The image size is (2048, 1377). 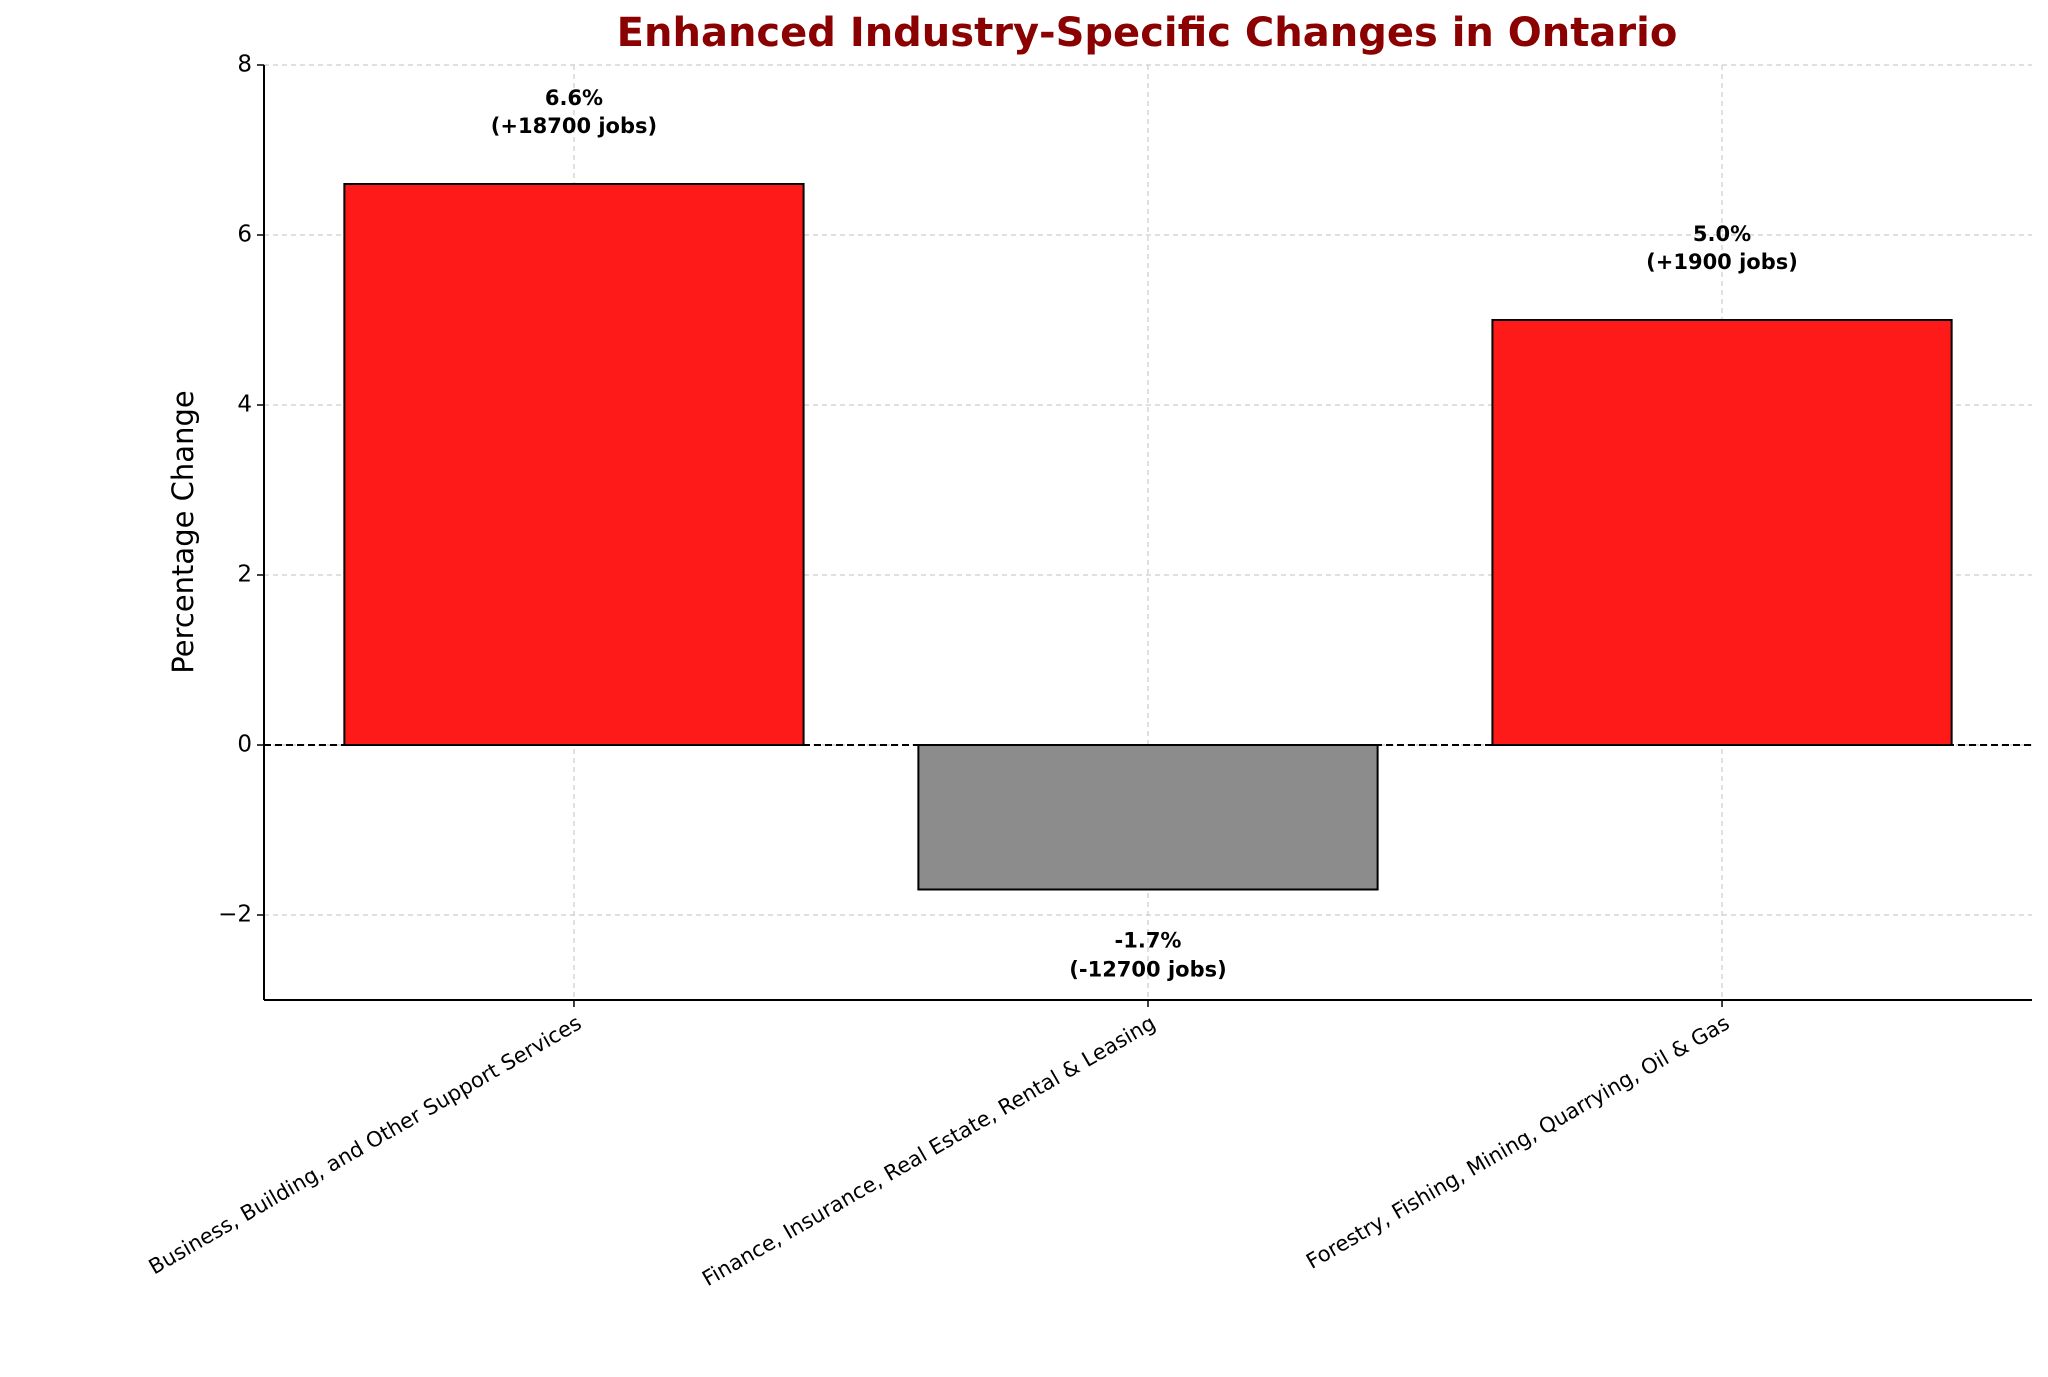 What do you see at coordinates (1722, 262) in the screenshot?
I see `annotation: (+1900 jobs)` at bounding box center [1722, 262].